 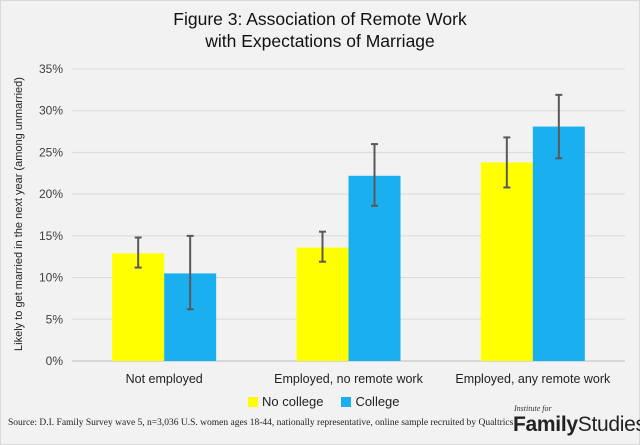 What do you see at coordinates (51, 69) in the screenshot?
I see `y-tick-label: 35%` at bounding box center [51, 69].